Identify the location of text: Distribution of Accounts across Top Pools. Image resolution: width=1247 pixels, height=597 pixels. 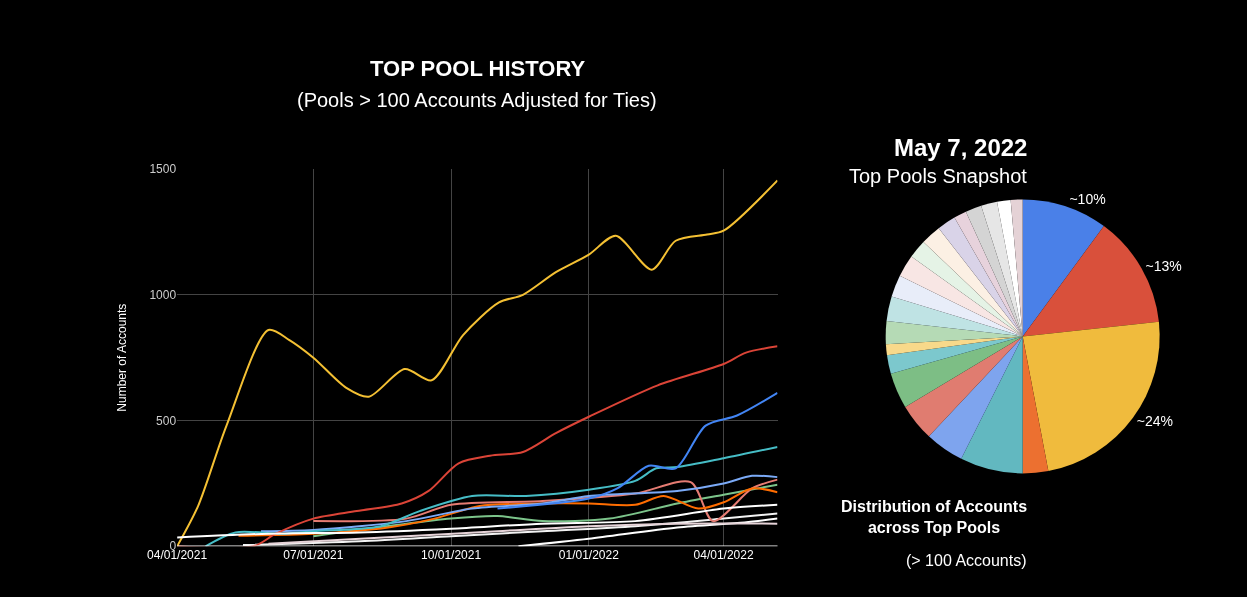
(934, 517).